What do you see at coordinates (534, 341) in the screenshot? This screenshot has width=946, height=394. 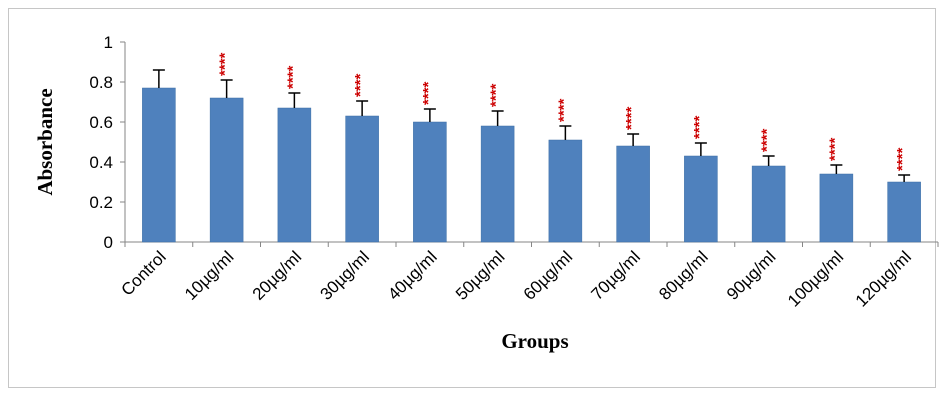 I see `x-axis-title: Groups` at bounding box center [534, 341].